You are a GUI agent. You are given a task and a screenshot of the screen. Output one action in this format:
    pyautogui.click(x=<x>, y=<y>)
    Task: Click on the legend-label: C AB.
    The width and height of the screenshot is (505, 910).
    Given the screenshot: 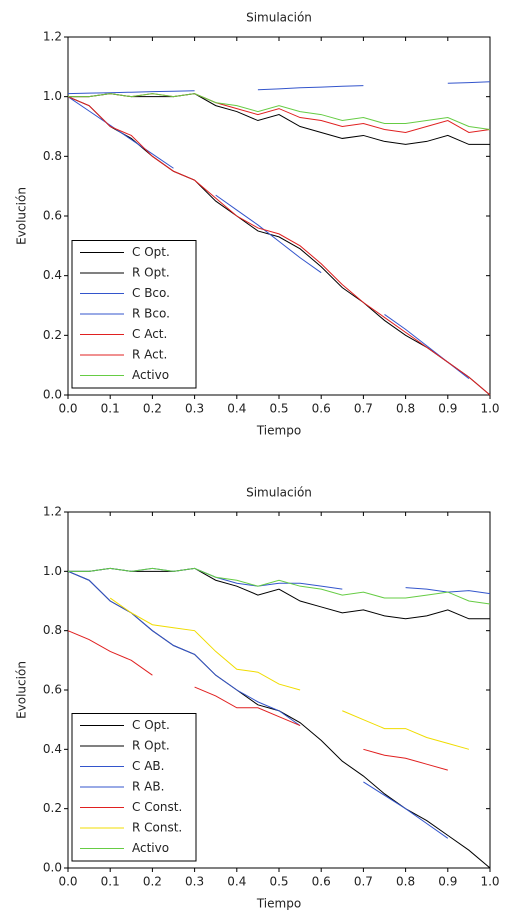 What is the action you would take?
    pyautogui.click(x=148, y=766)
    